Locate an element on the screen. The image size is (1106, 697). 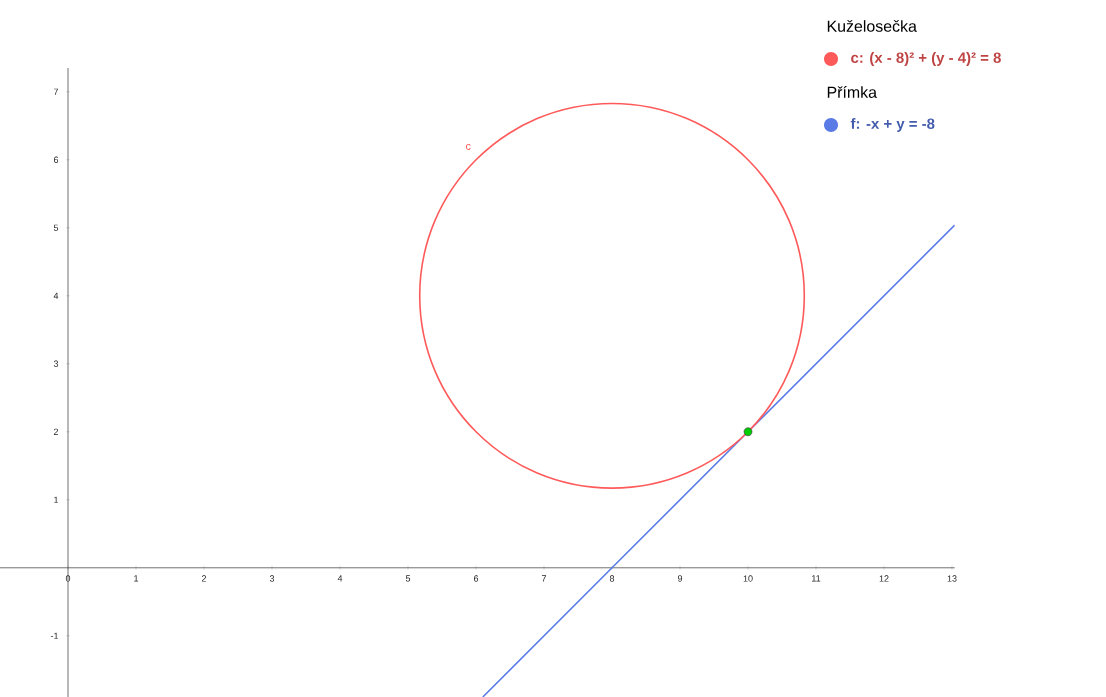
x-tick-label: 10 is located at coordinates (748, 578).